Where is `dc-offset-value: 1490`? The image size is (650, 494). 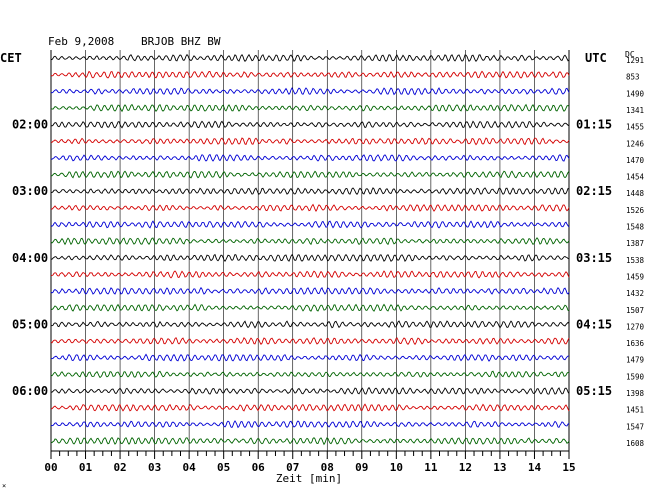
dc-offset-value: 1490 is located at coordinates (635, 93).